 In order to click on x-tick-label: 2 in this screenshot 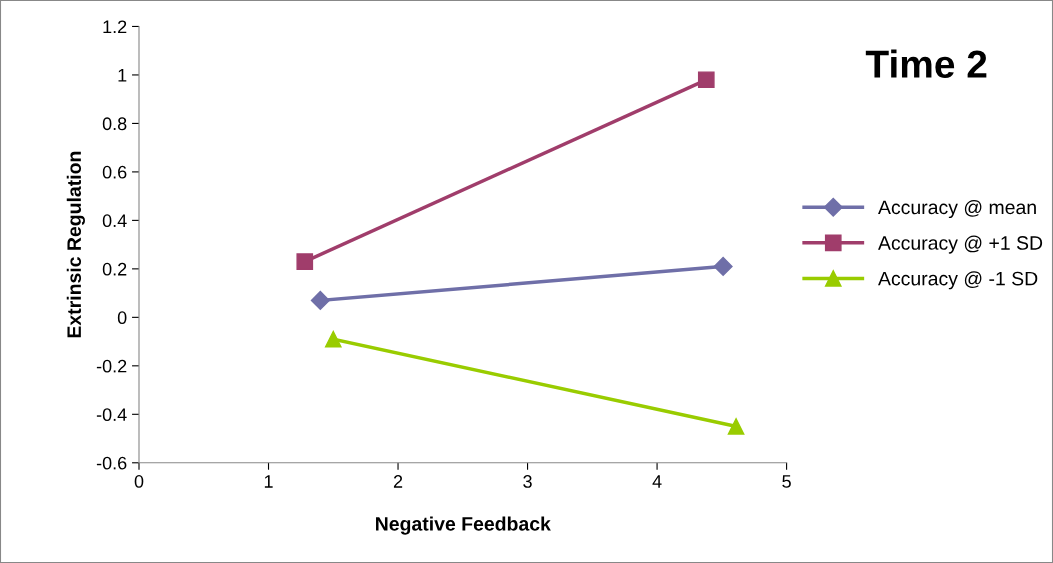, I will do `click(398, 481)`.